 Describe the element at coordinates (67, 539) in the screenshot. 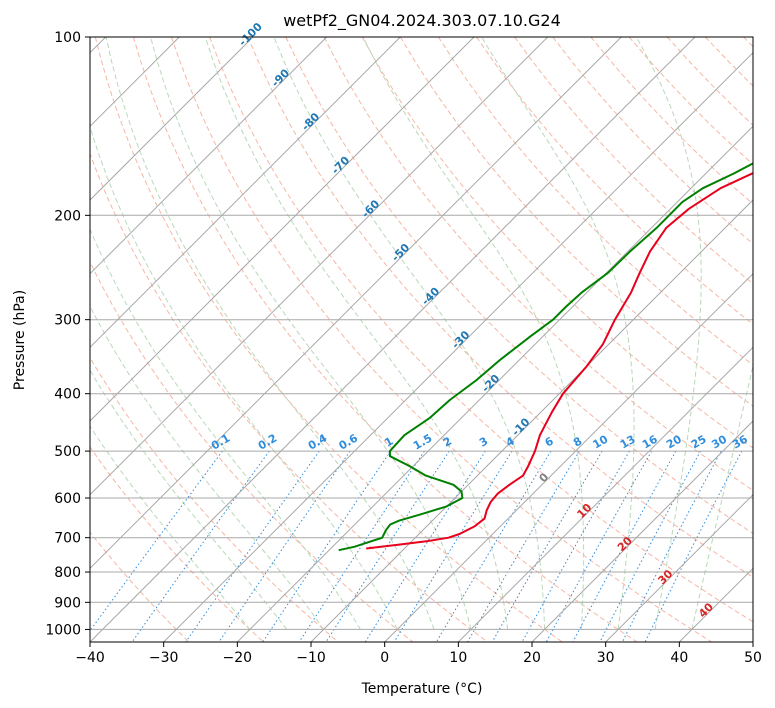

I see `y-tick-label: 700` at that location.